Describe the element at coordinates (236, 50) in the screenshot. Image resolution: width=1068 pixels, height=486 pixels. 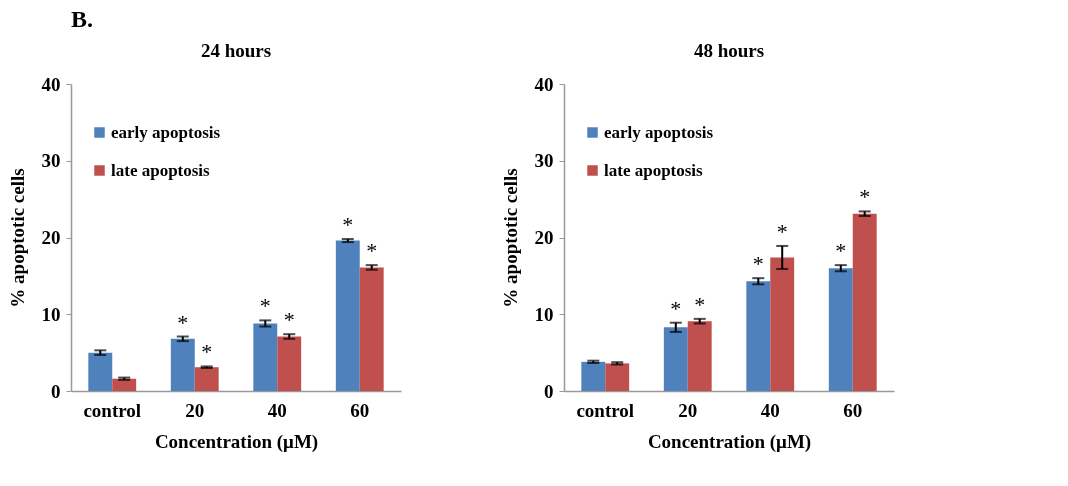
I see `chart-title: 24 hours` at that location.